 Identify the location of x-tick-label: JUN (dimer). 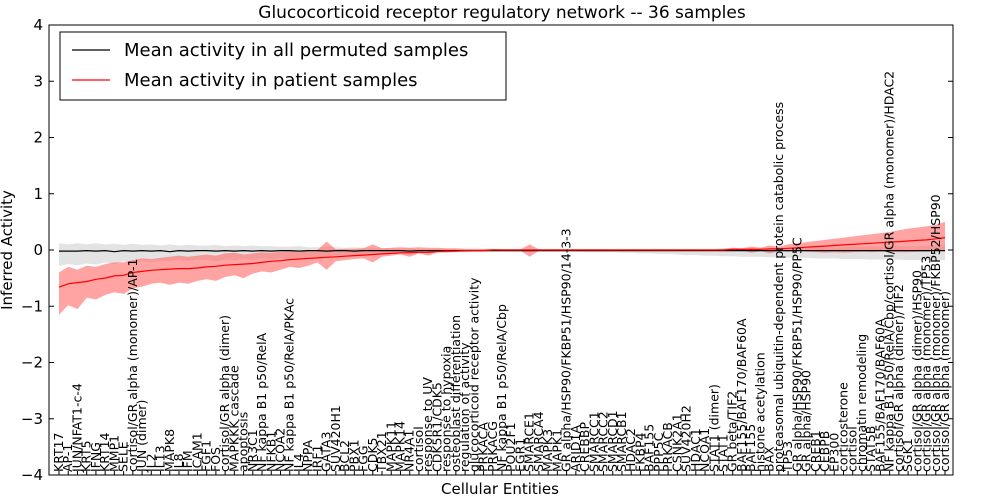
(141, 436).